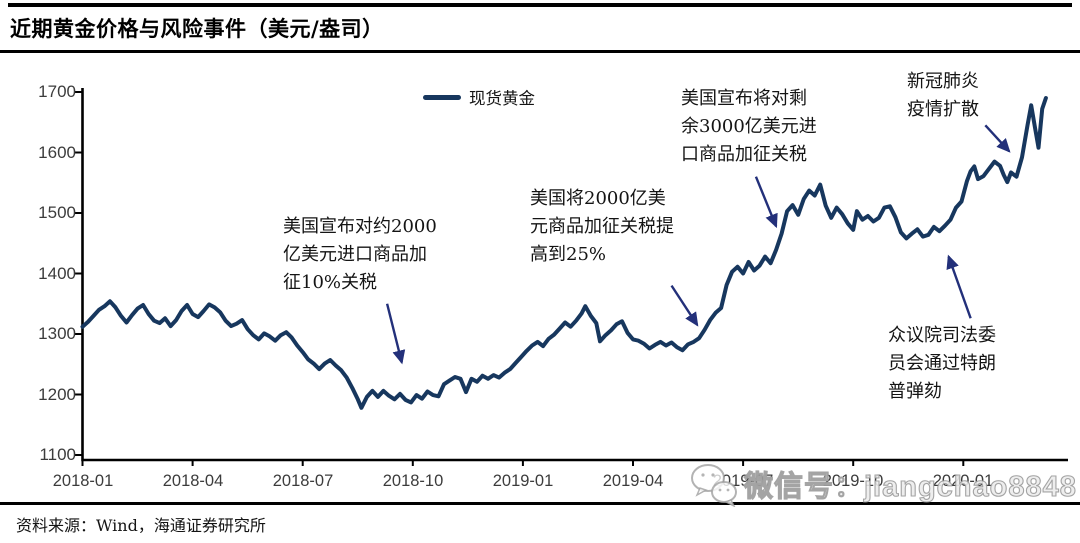 This screenshot has width=1080, height=543. Describe the element at coordinates (141, 525) in the screenshot. I see `source-note: 资料来源：Wind，海通证券研究所` at that location.